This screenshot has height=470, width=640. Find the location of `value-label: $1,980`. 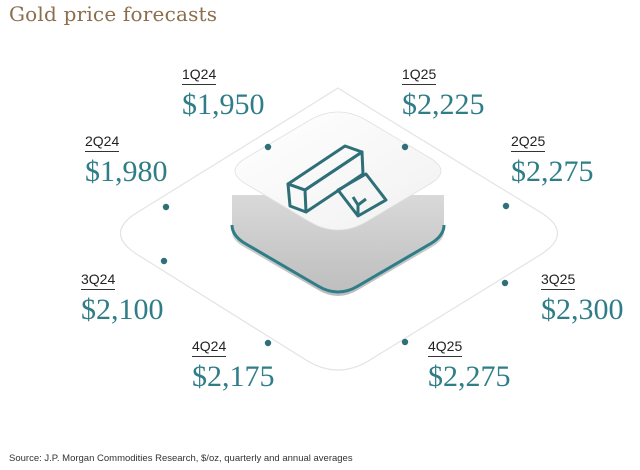

value-label: $1,980 is located at coordinates (126, 171).